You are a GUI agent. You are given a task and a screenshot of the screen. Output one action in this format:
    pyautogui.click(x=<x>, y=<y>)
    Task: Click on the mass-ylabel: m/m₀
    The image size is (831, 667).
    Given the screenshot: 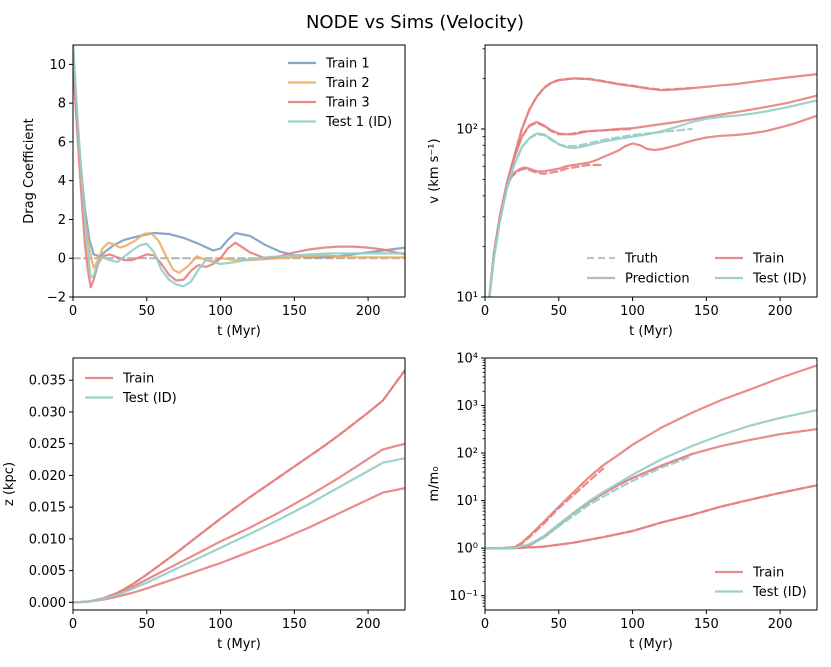 What is the action you would take?
    pyautogui.click(x=434, y=484)
    